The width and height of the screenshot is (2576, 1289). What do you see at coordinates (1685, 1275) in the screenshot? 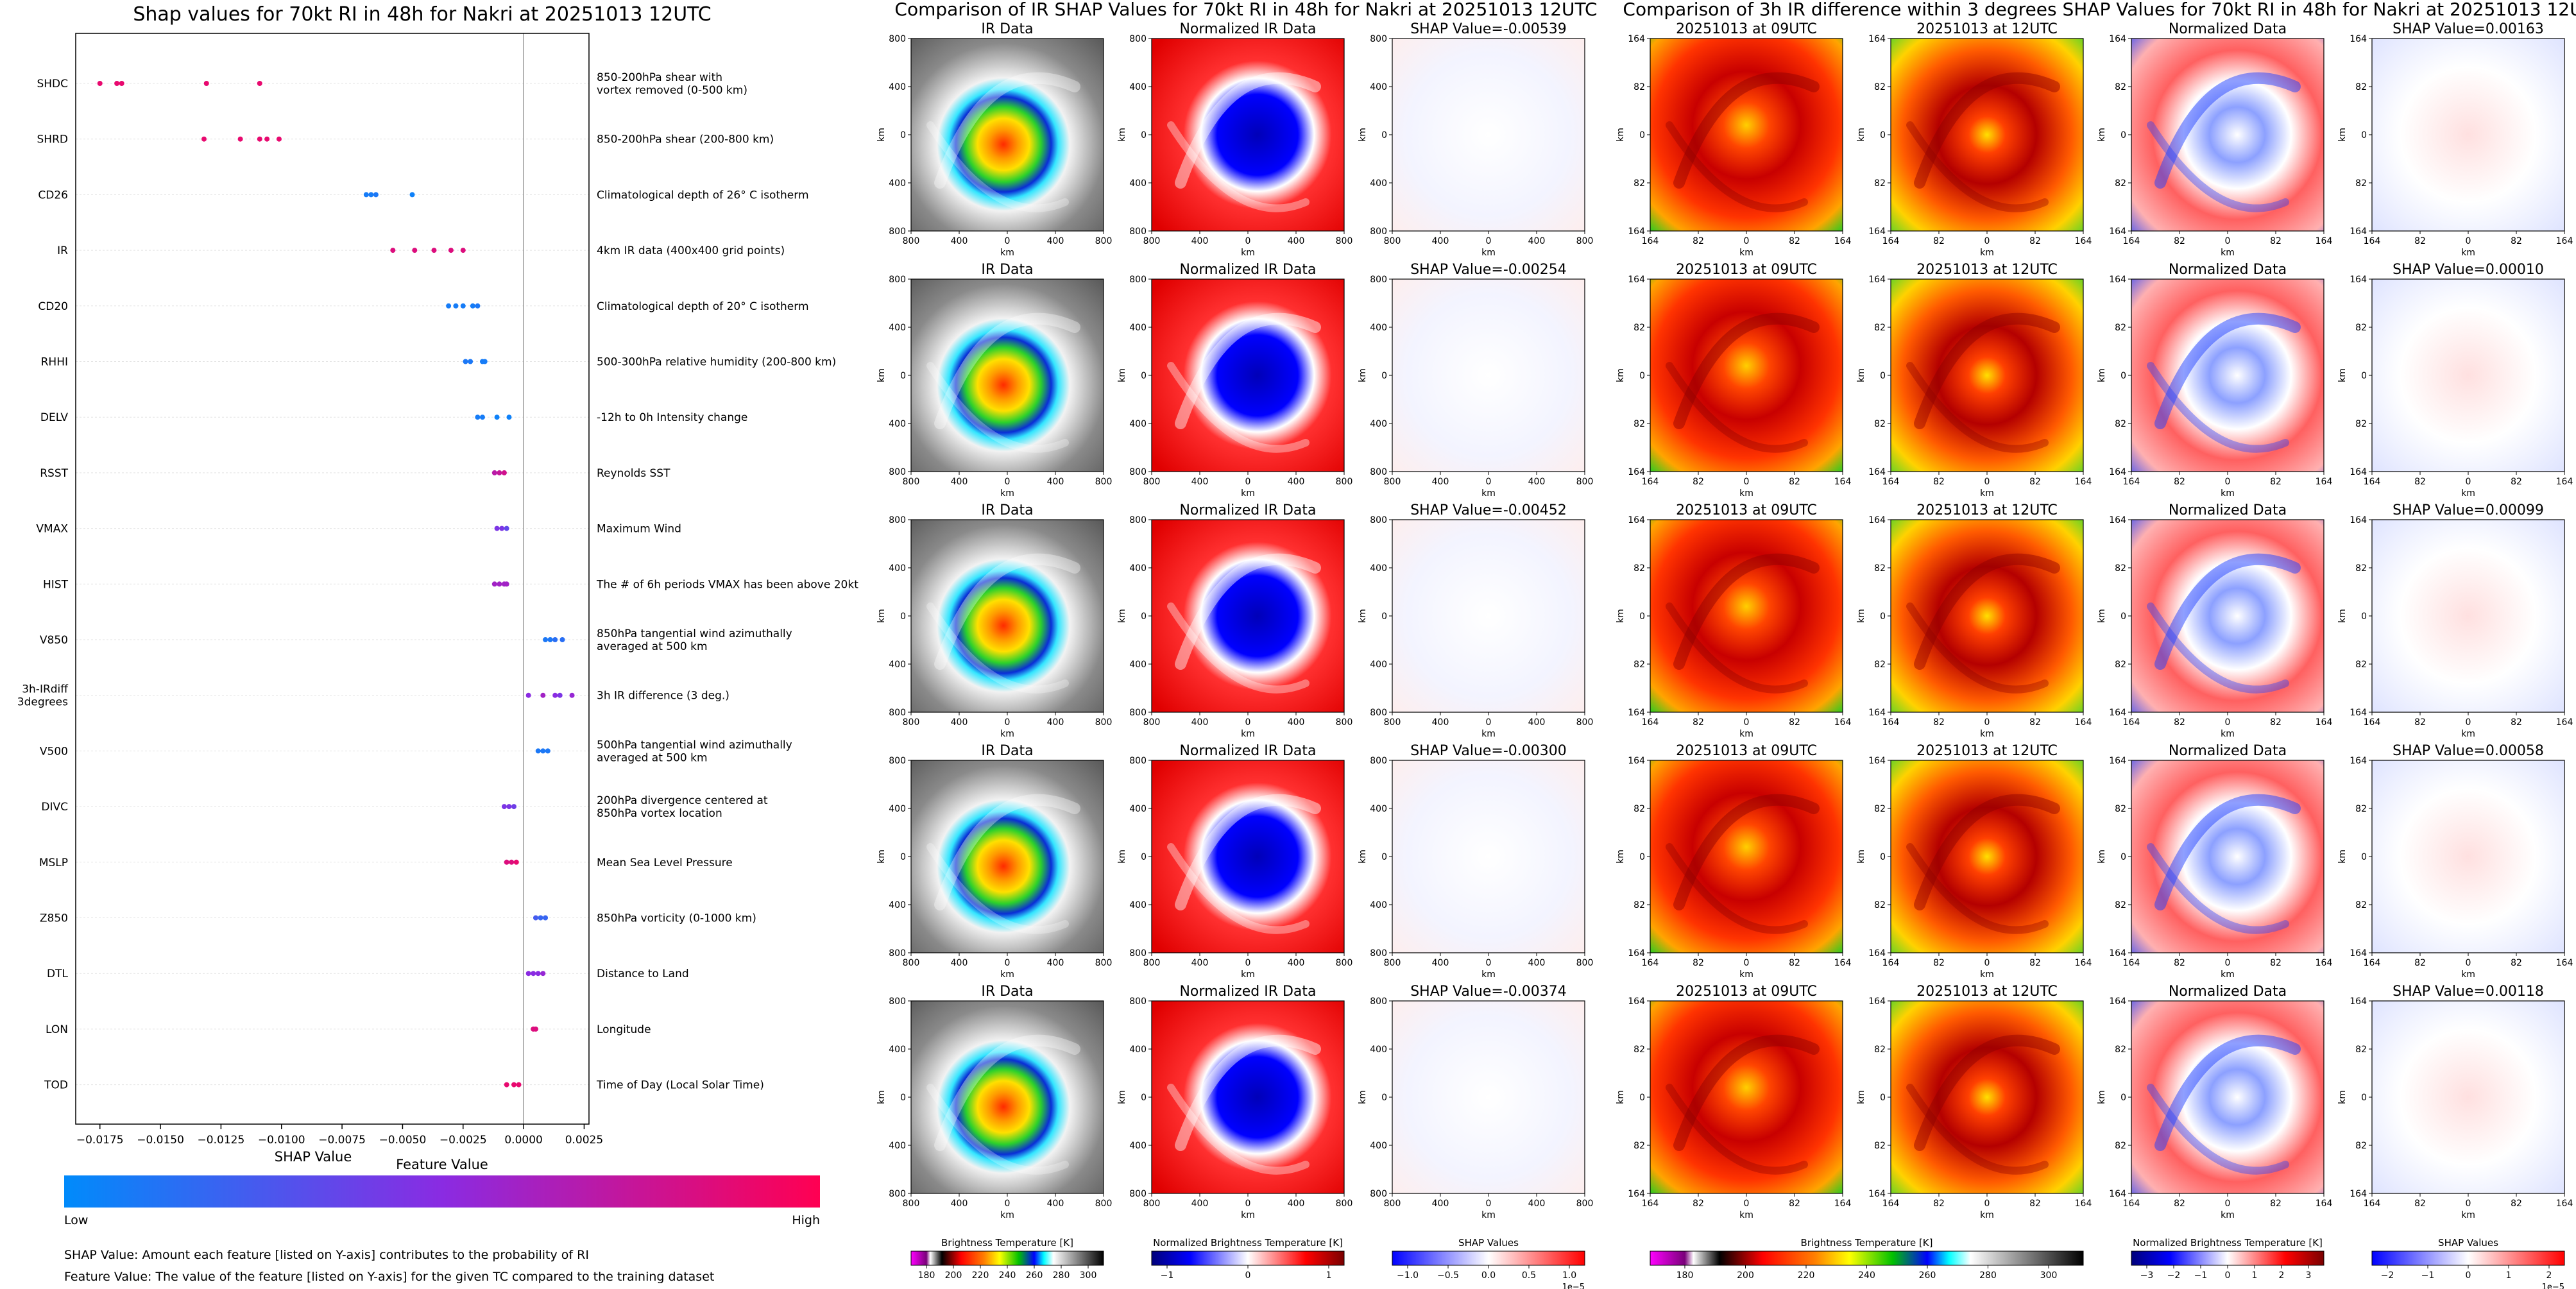
I see `colorbar-tick-label: 180` at bounding box center [1685, 1275].